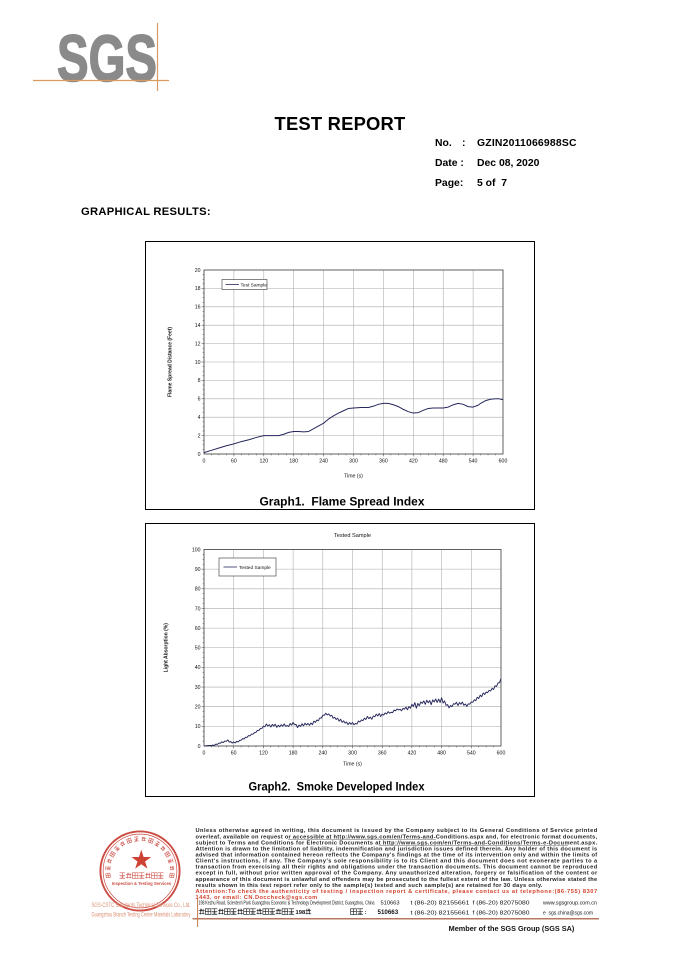 The height and width of the screenshot is (961, 680). Describe the element at coordinates (171, 362) in the screenshot. I see `svg-text: Flame Spread Distance (Feet)` at that location.